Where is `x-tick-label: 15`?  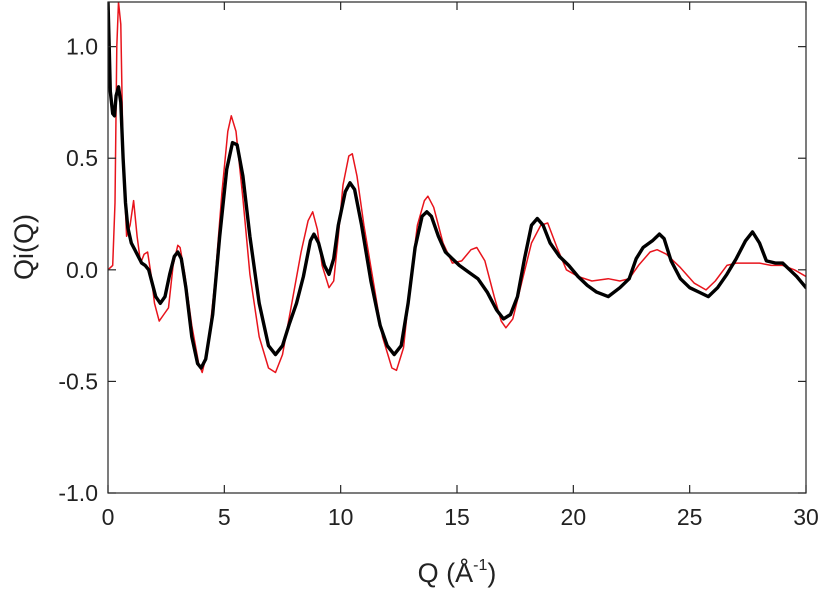
x-tick-label: 15 is located at coordinates (457, 517).